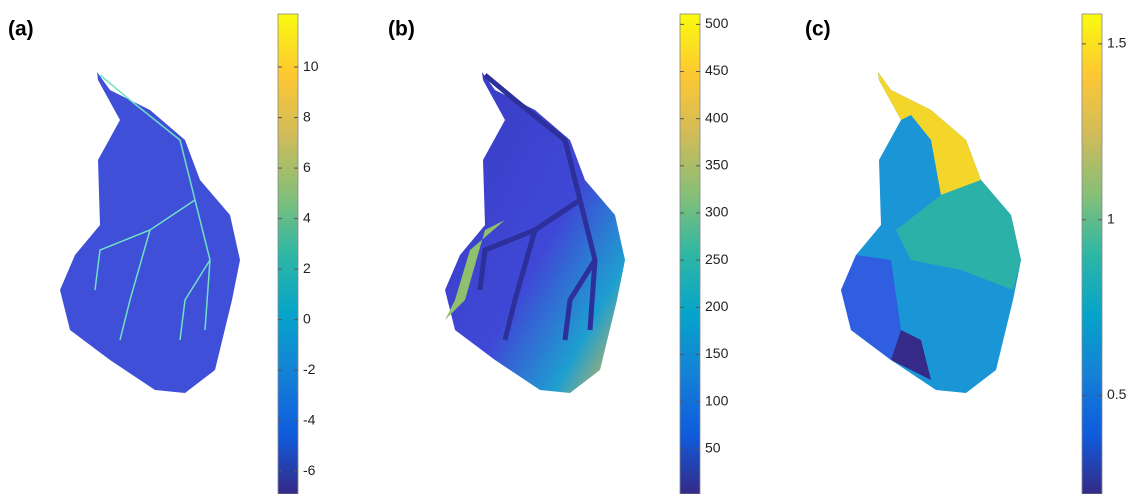 This screenshot has width=1148, height=499. I want to click on map-a, so click(150, 232).